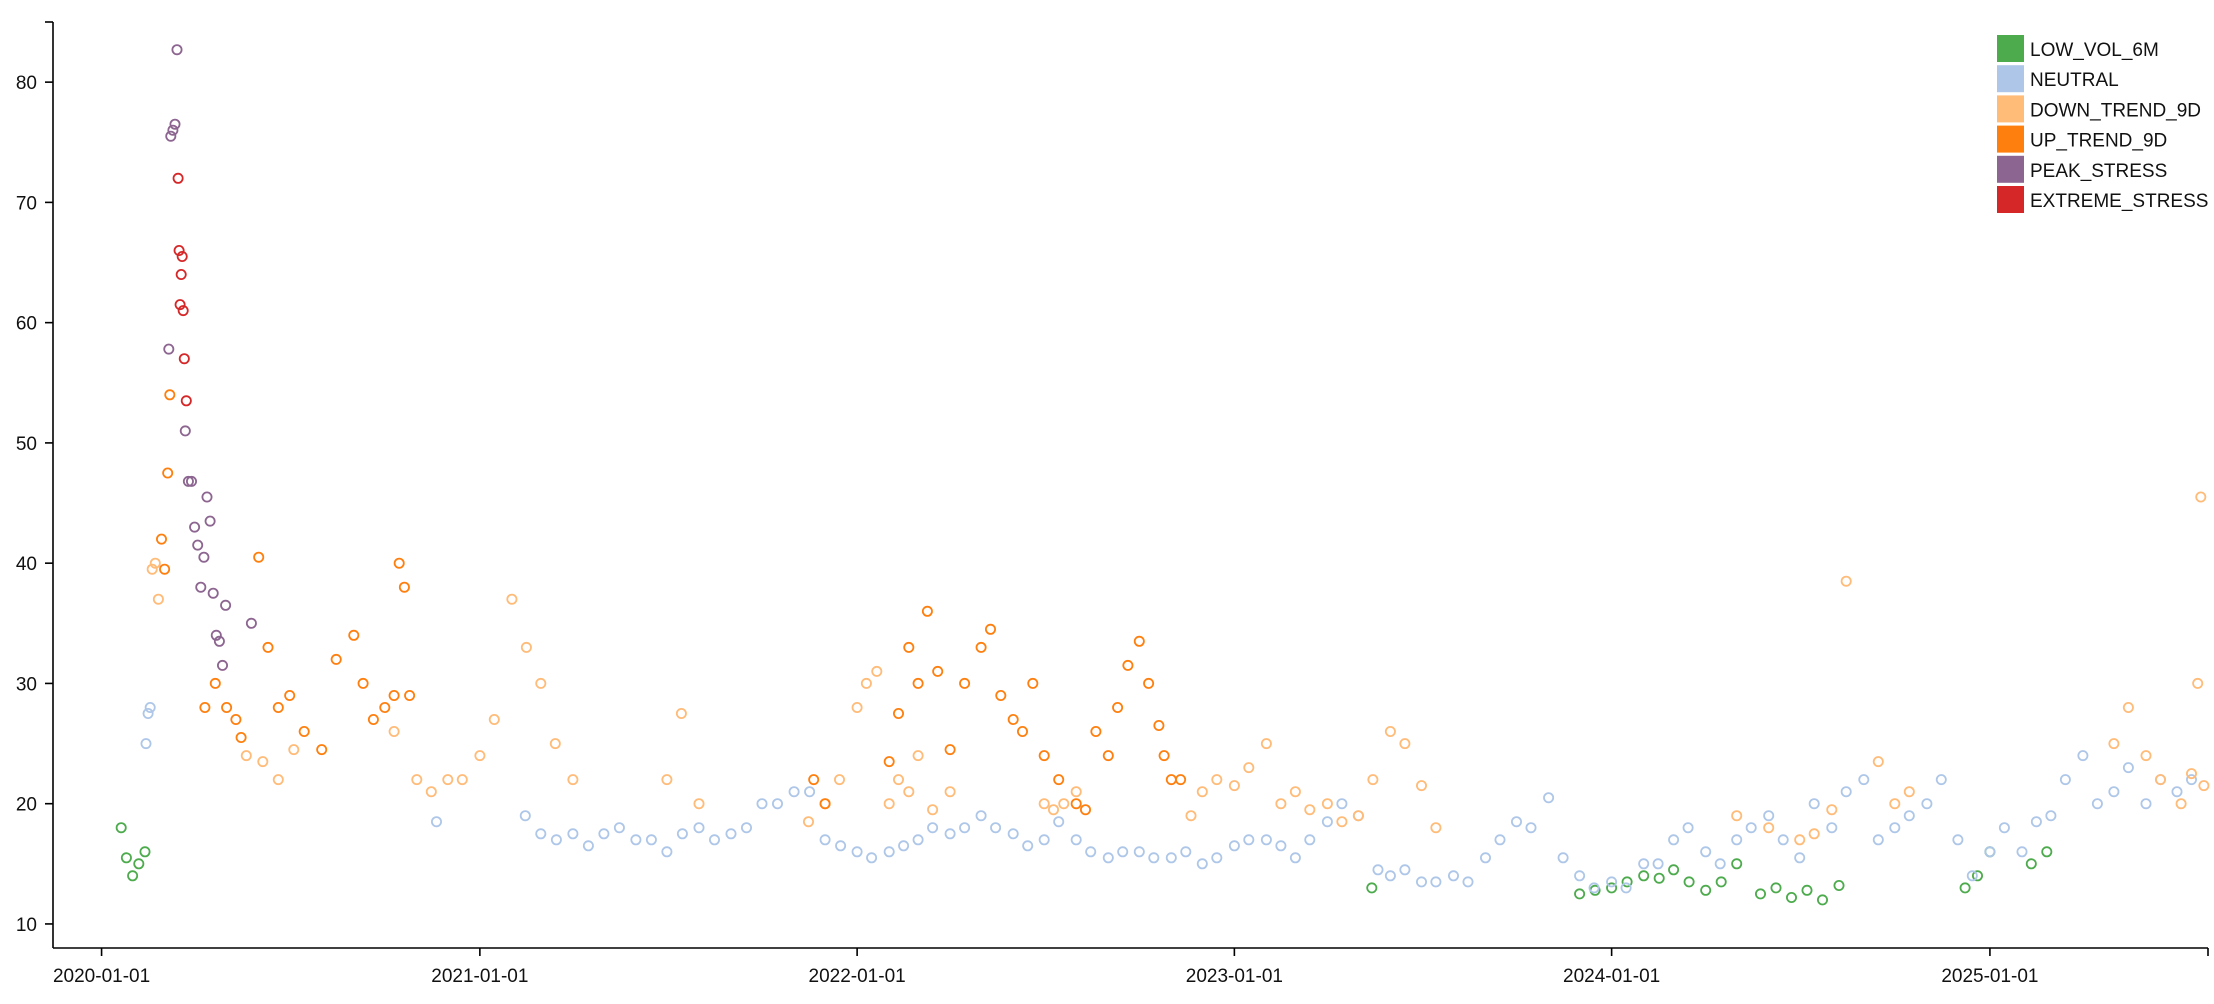  Describe the element at coordinates (210, 357) in the screenshot. I see `series-peak_stress` at that location.